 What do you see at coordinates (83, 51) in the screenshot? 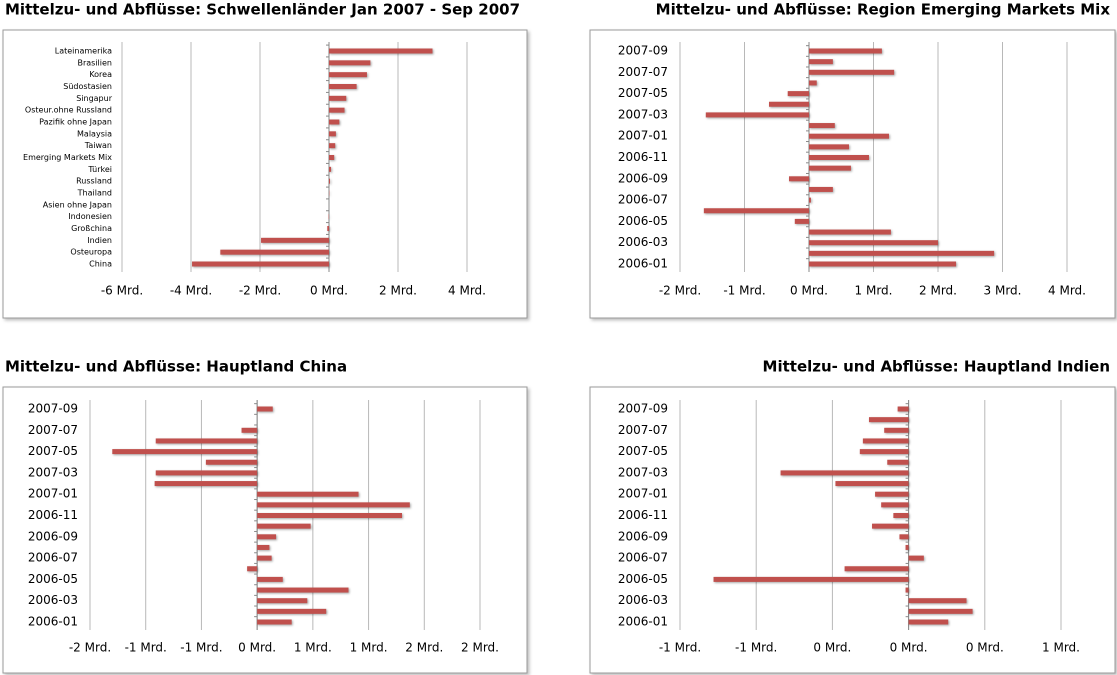
I see `y-tick-label: Lateinamerika` at bounding box center [83, 51].